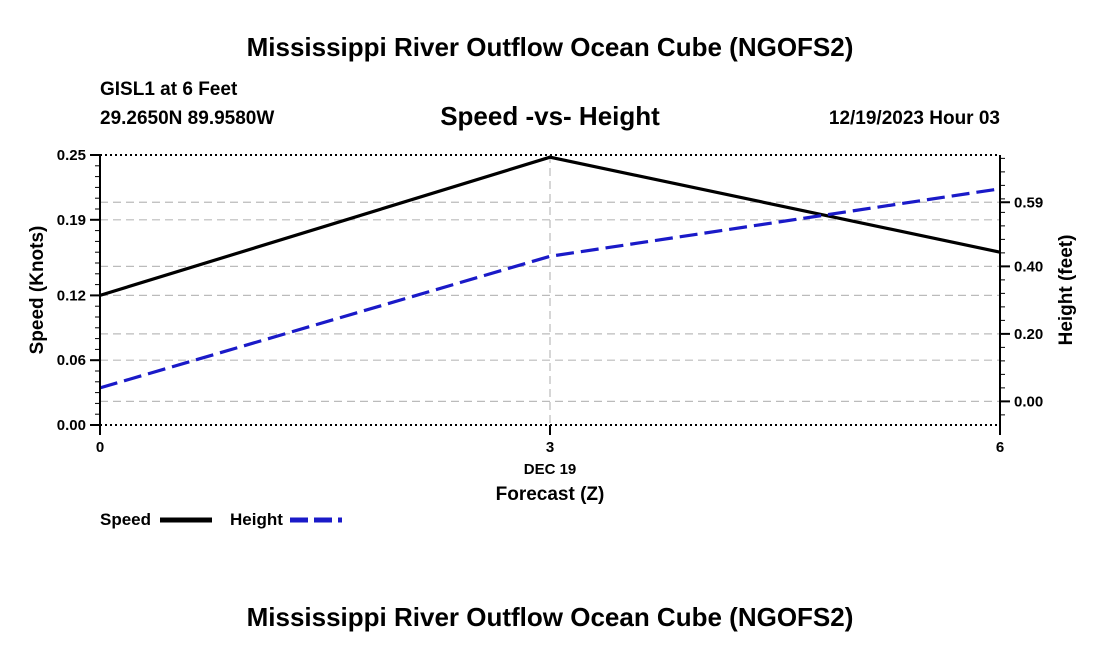  I want to click on coords-label: 29.2650N 89.9580W, so click(187, 118).